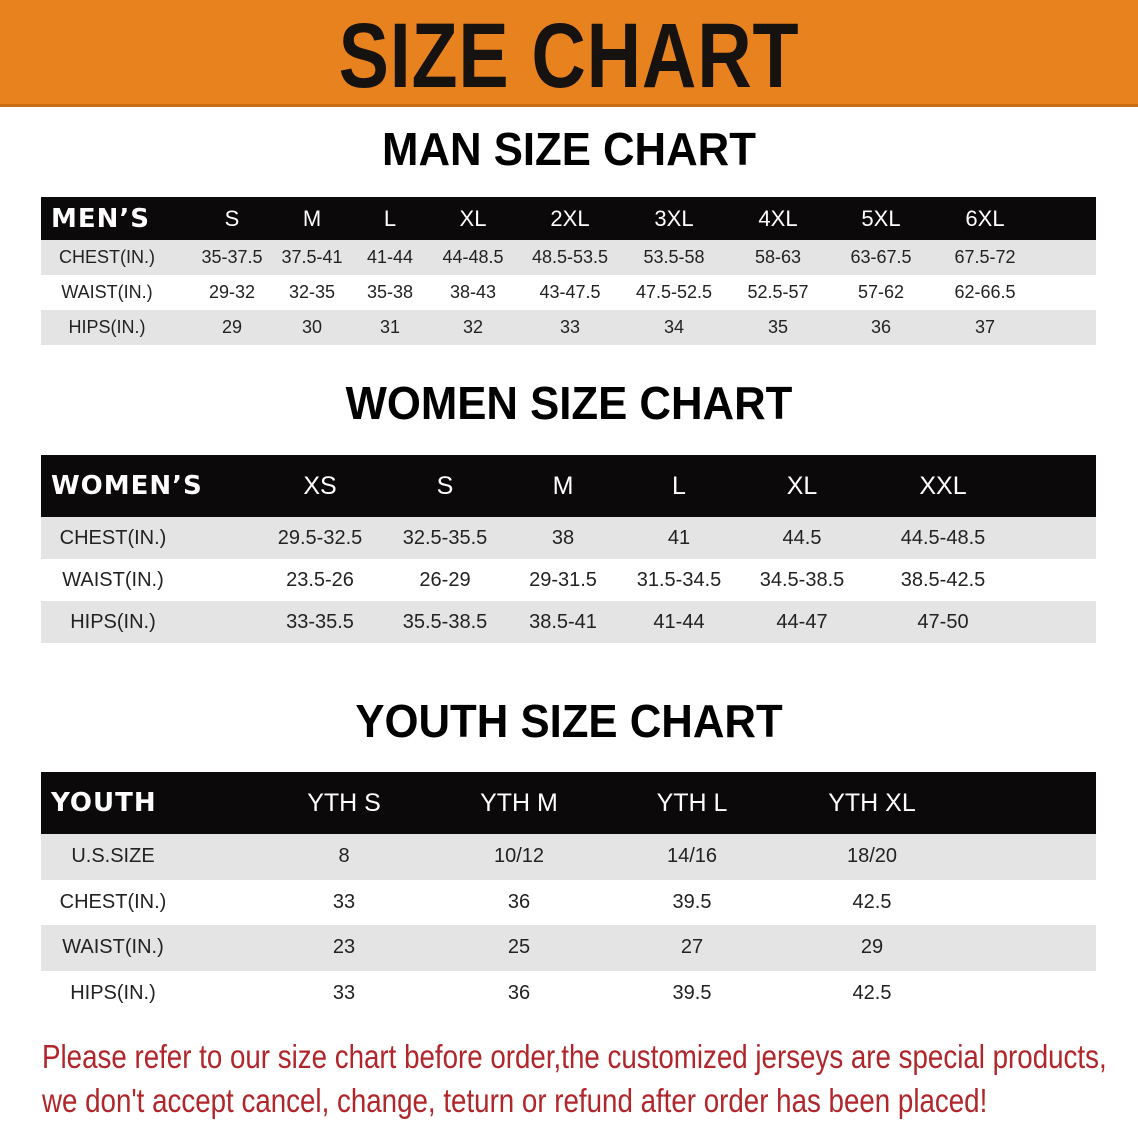  What do you see at coordinates (445, 621) in the screenshot?
I see `table-cell: 35.5-38.5` at bounding box center [445, 621].